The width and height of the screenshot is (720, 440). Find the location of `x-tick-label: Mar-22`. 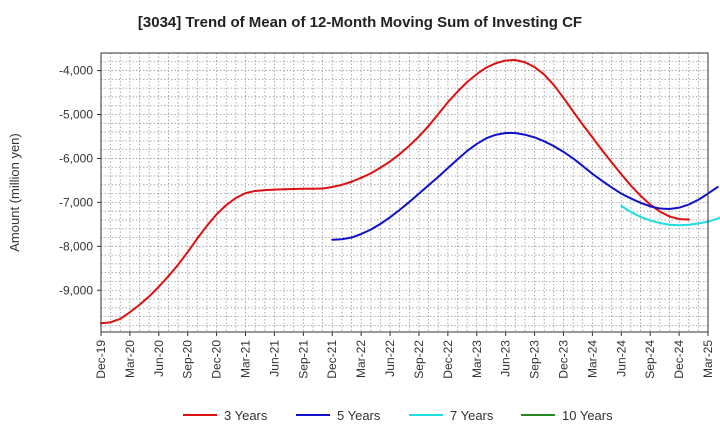

x-tick-label: Mar-22 is located at coordinates (361, 359).